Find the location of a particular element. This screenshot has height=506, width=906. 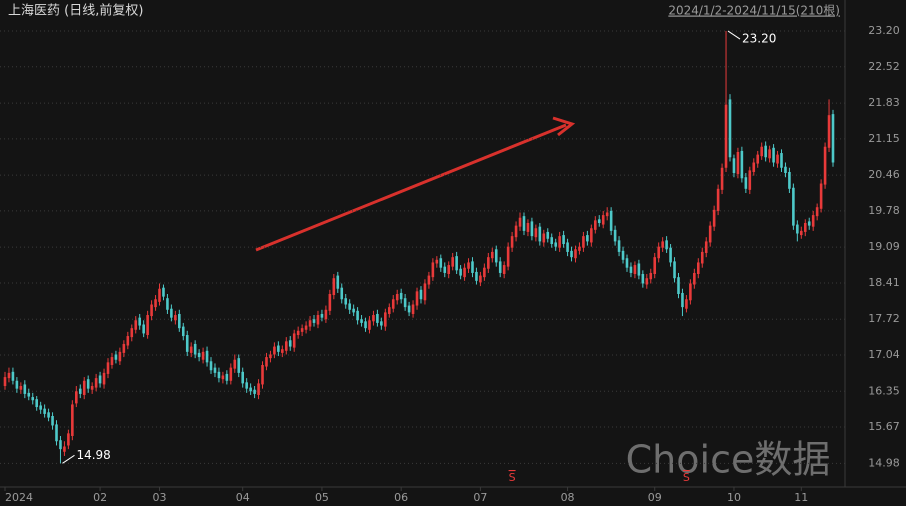

date-range: 2024/1/2-2024/11/15(210根) is located at coordinates (754, 11).